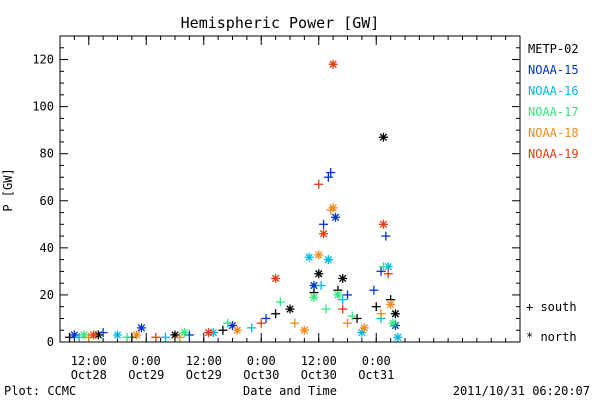 This screenshot has width=600, height=400. I want to click on x-axis-label: Date and Time, so click(290, 391).